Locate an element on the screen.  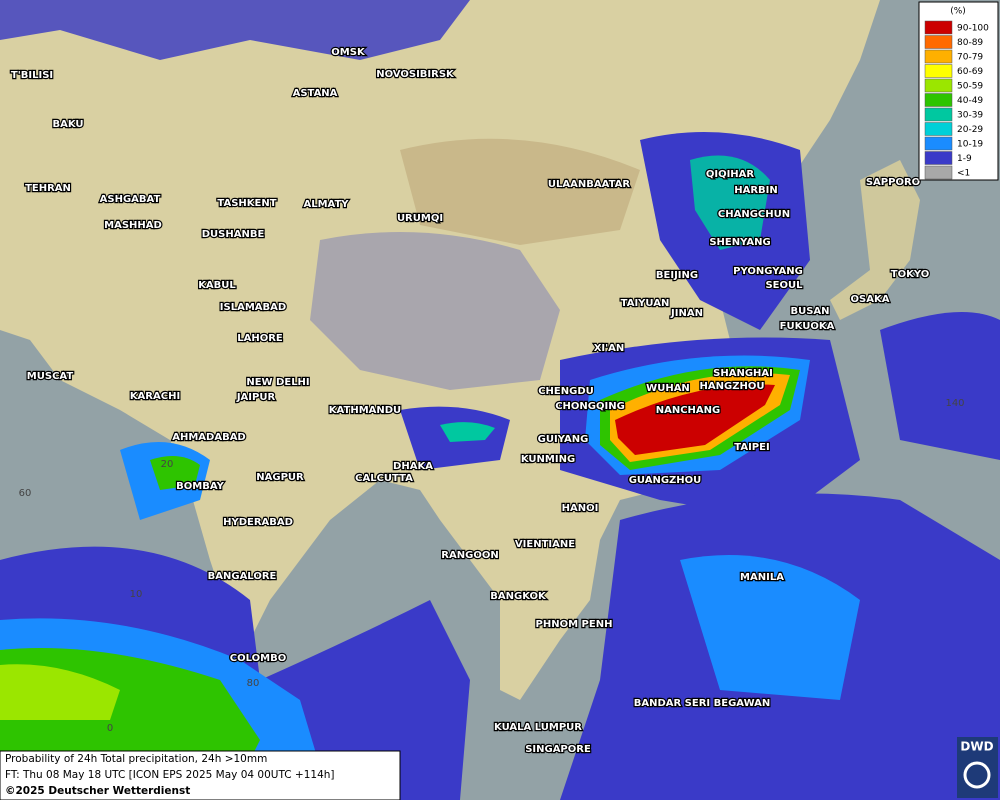
city-label: QIQIHAR is located at coordinates (730, 174).